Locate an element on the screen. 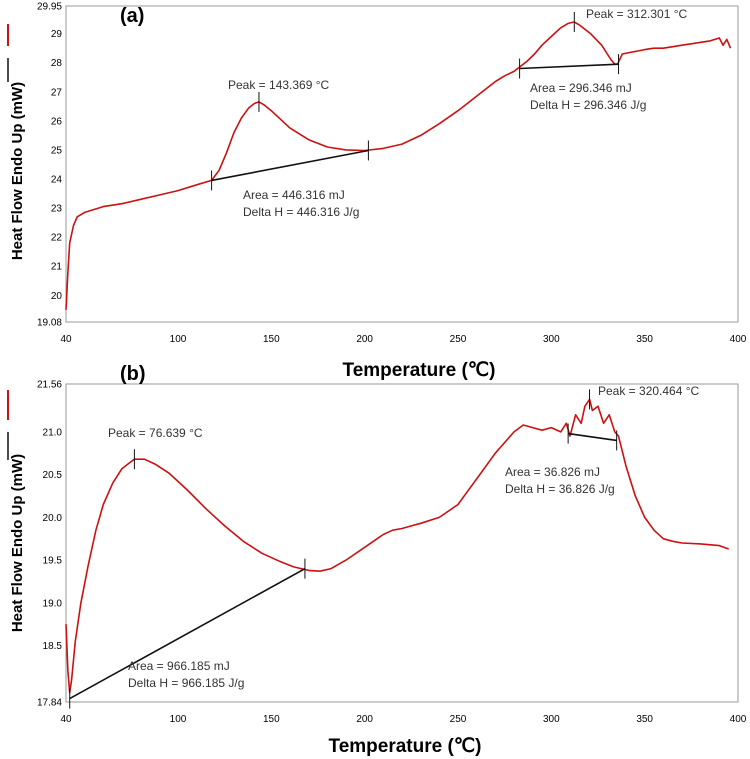  area-label: Area = 446.316 mJ is located at coordinates (294, 195).